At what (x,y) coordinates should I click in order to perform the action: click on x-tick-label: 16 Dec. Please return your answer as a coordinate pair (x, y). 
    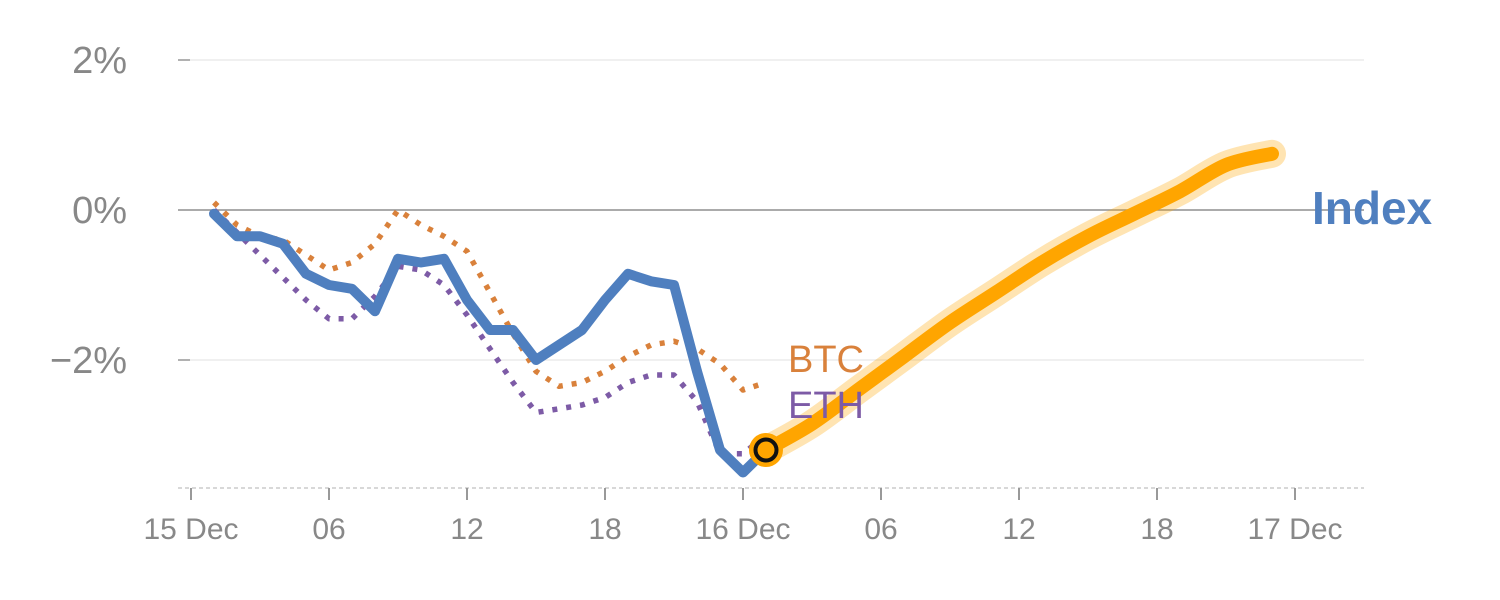
    Looking at the image, I should click on (742, 529).